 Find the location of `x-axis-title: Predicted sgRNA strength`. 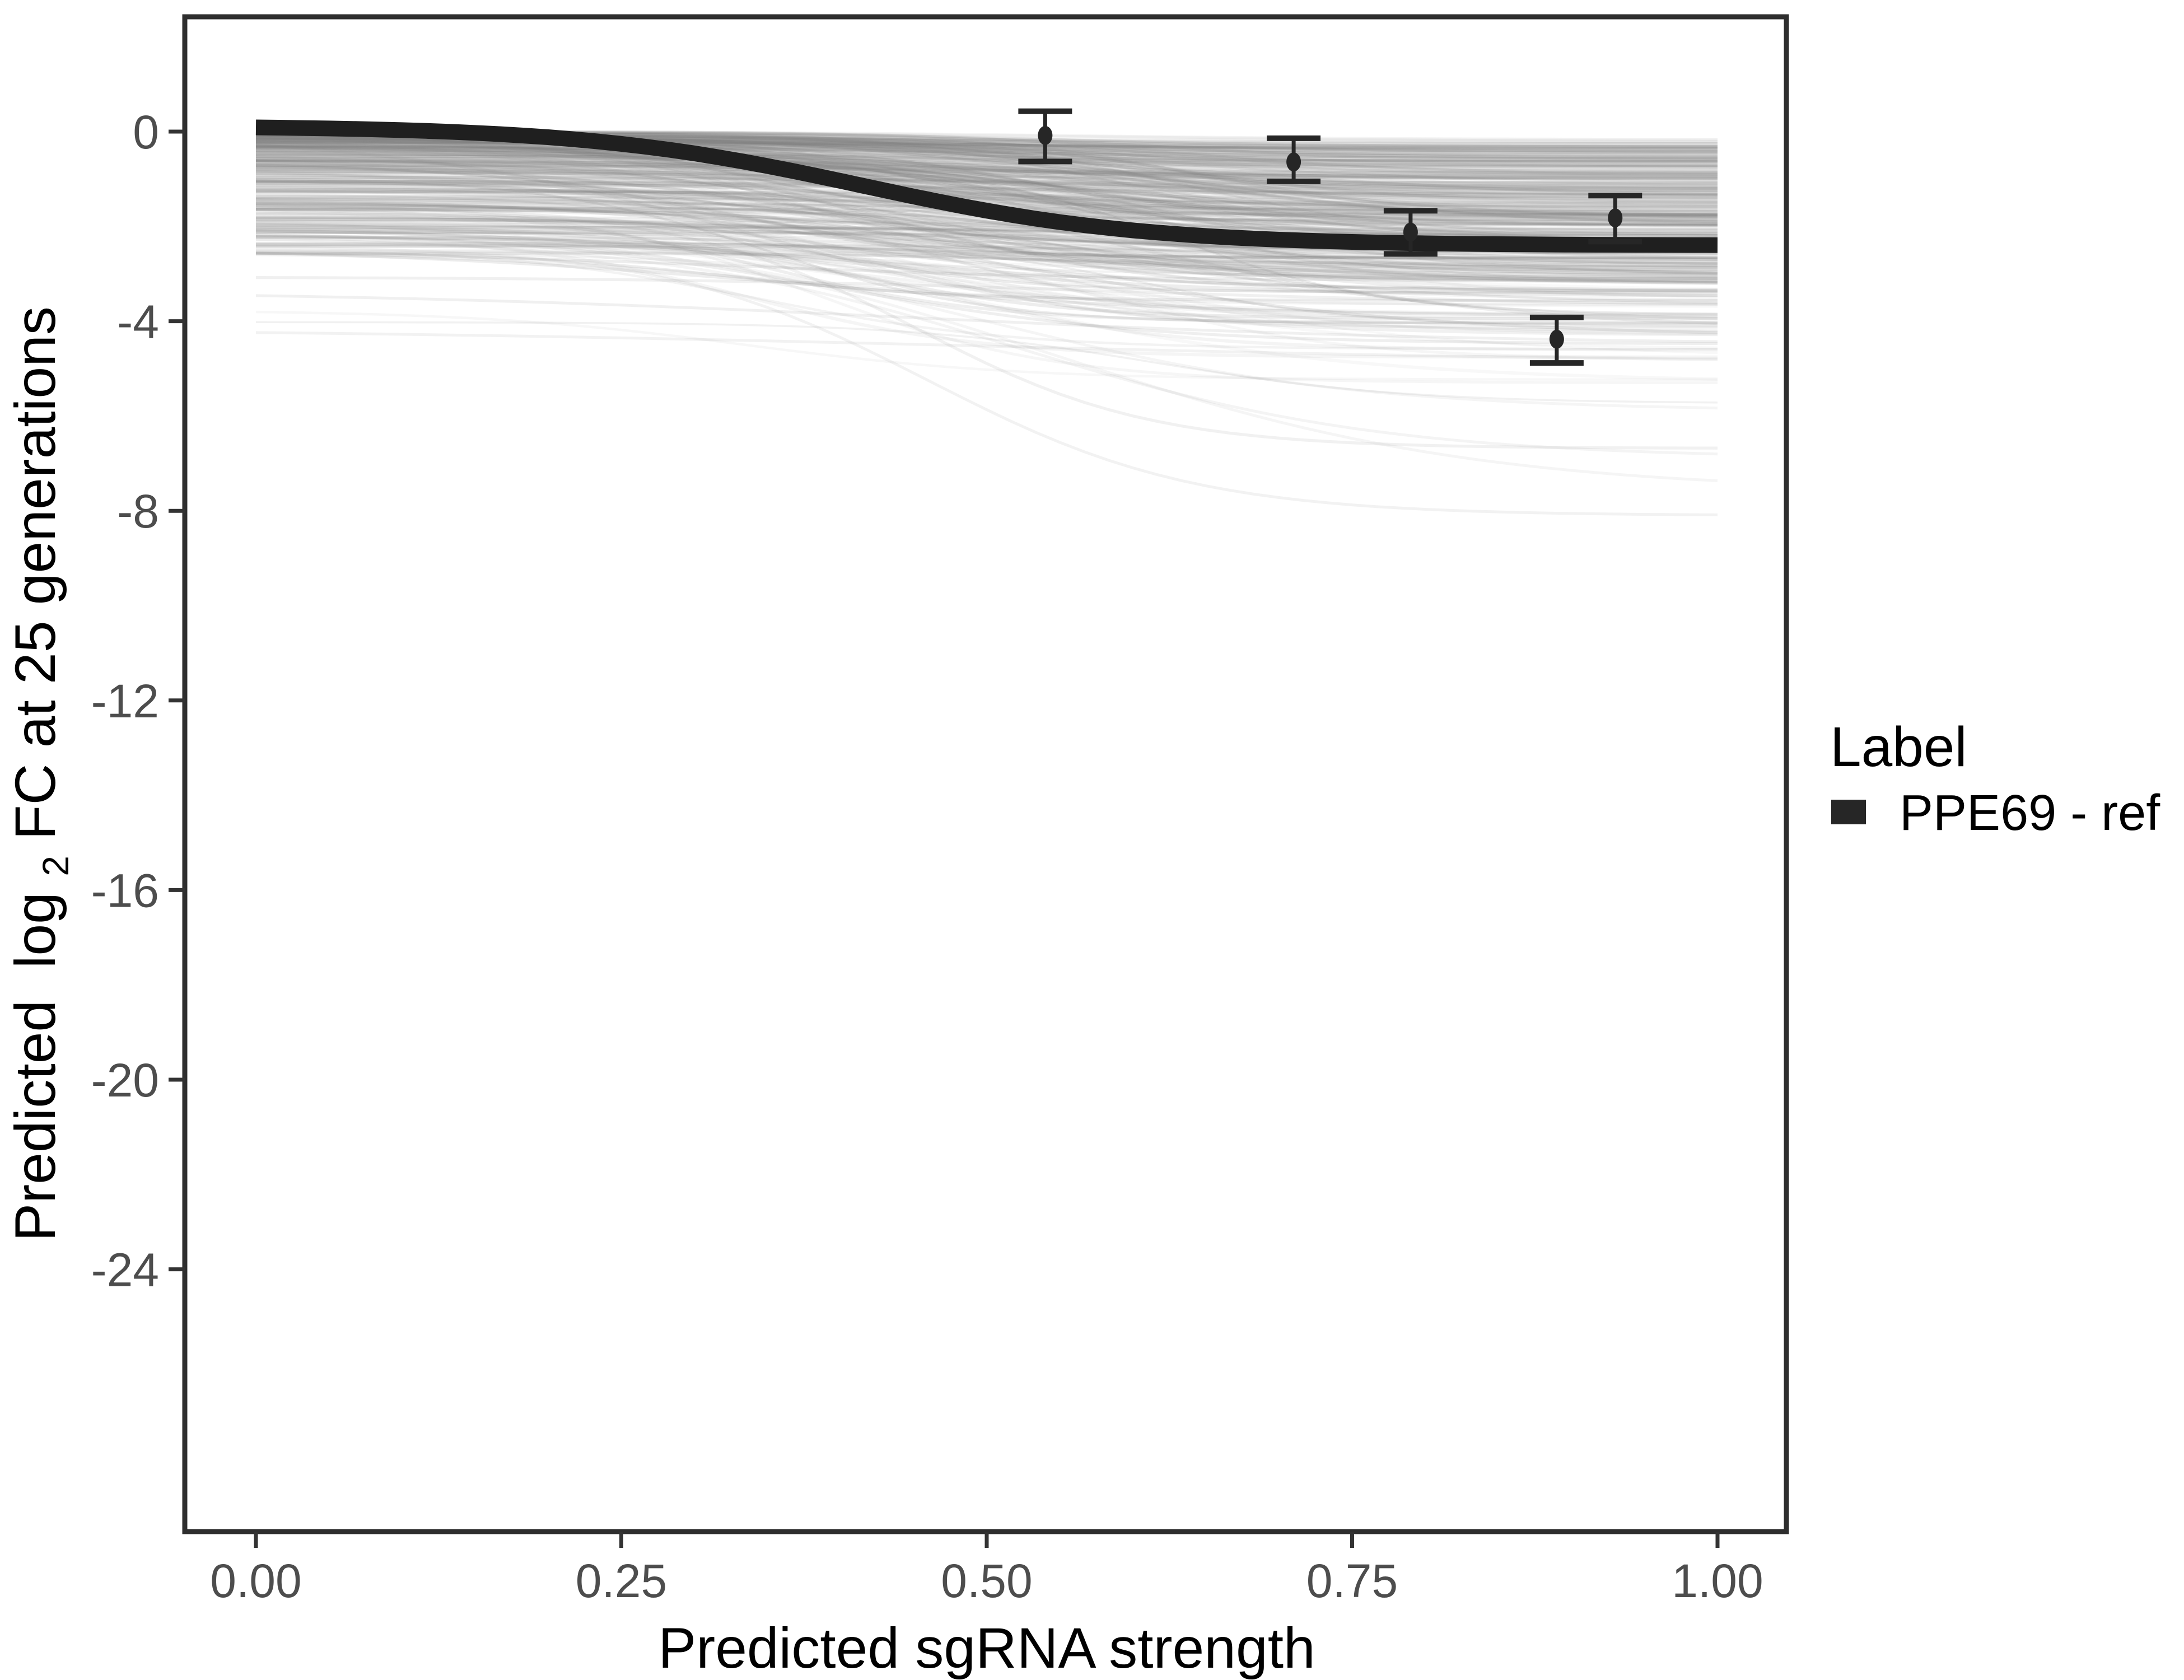

x-axis-title: Predicted sgRNA strength is located at coordinates (987, 1648).